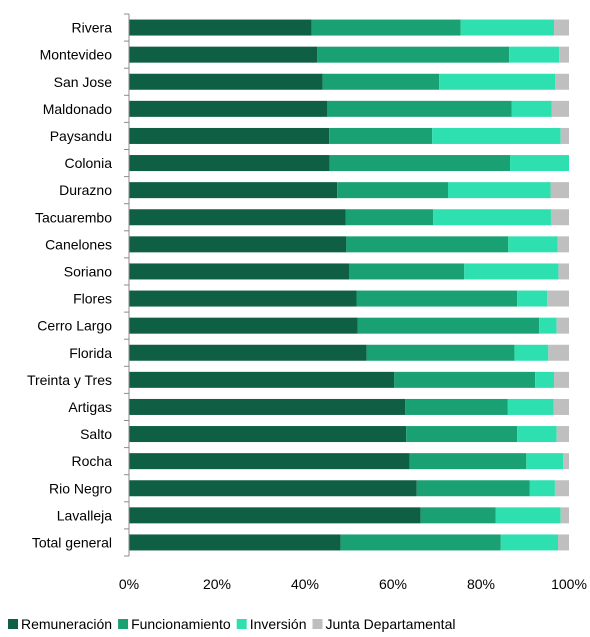 The image size is (590, 637). I want to click on category-label: Rocha, so click(92, 461).